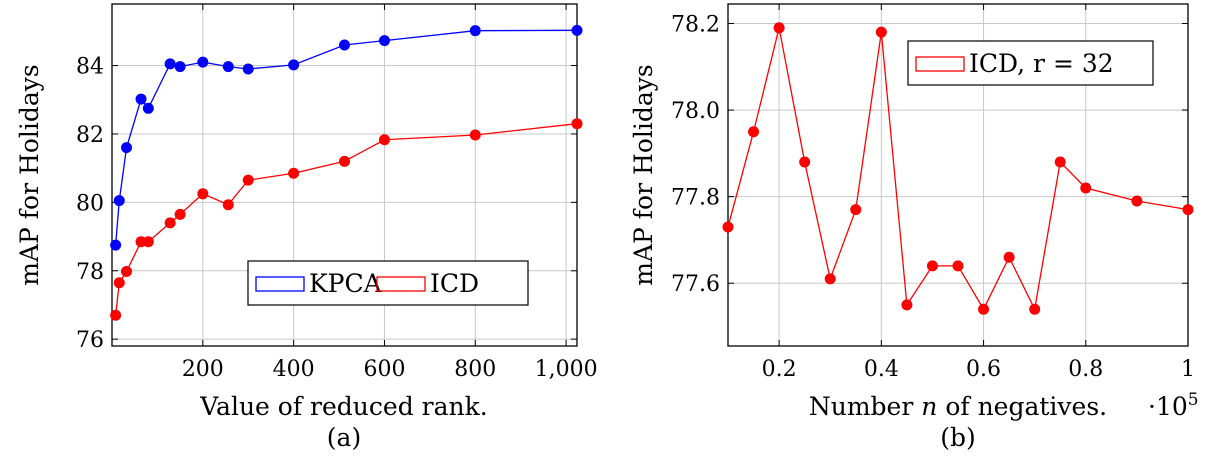  What do you see at coordinates (294, 369) in the screenshot?
I see `x-tick-label: 400` at bounding box center [294, 369].